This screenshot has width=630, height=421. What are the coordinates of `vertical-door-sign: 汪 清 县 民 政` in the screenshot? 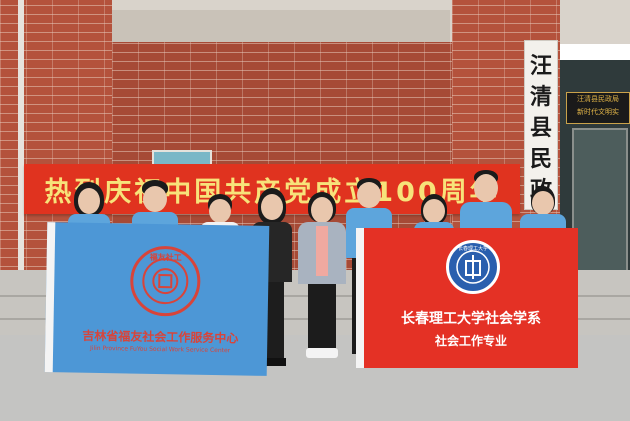 It's located at (541, 125).